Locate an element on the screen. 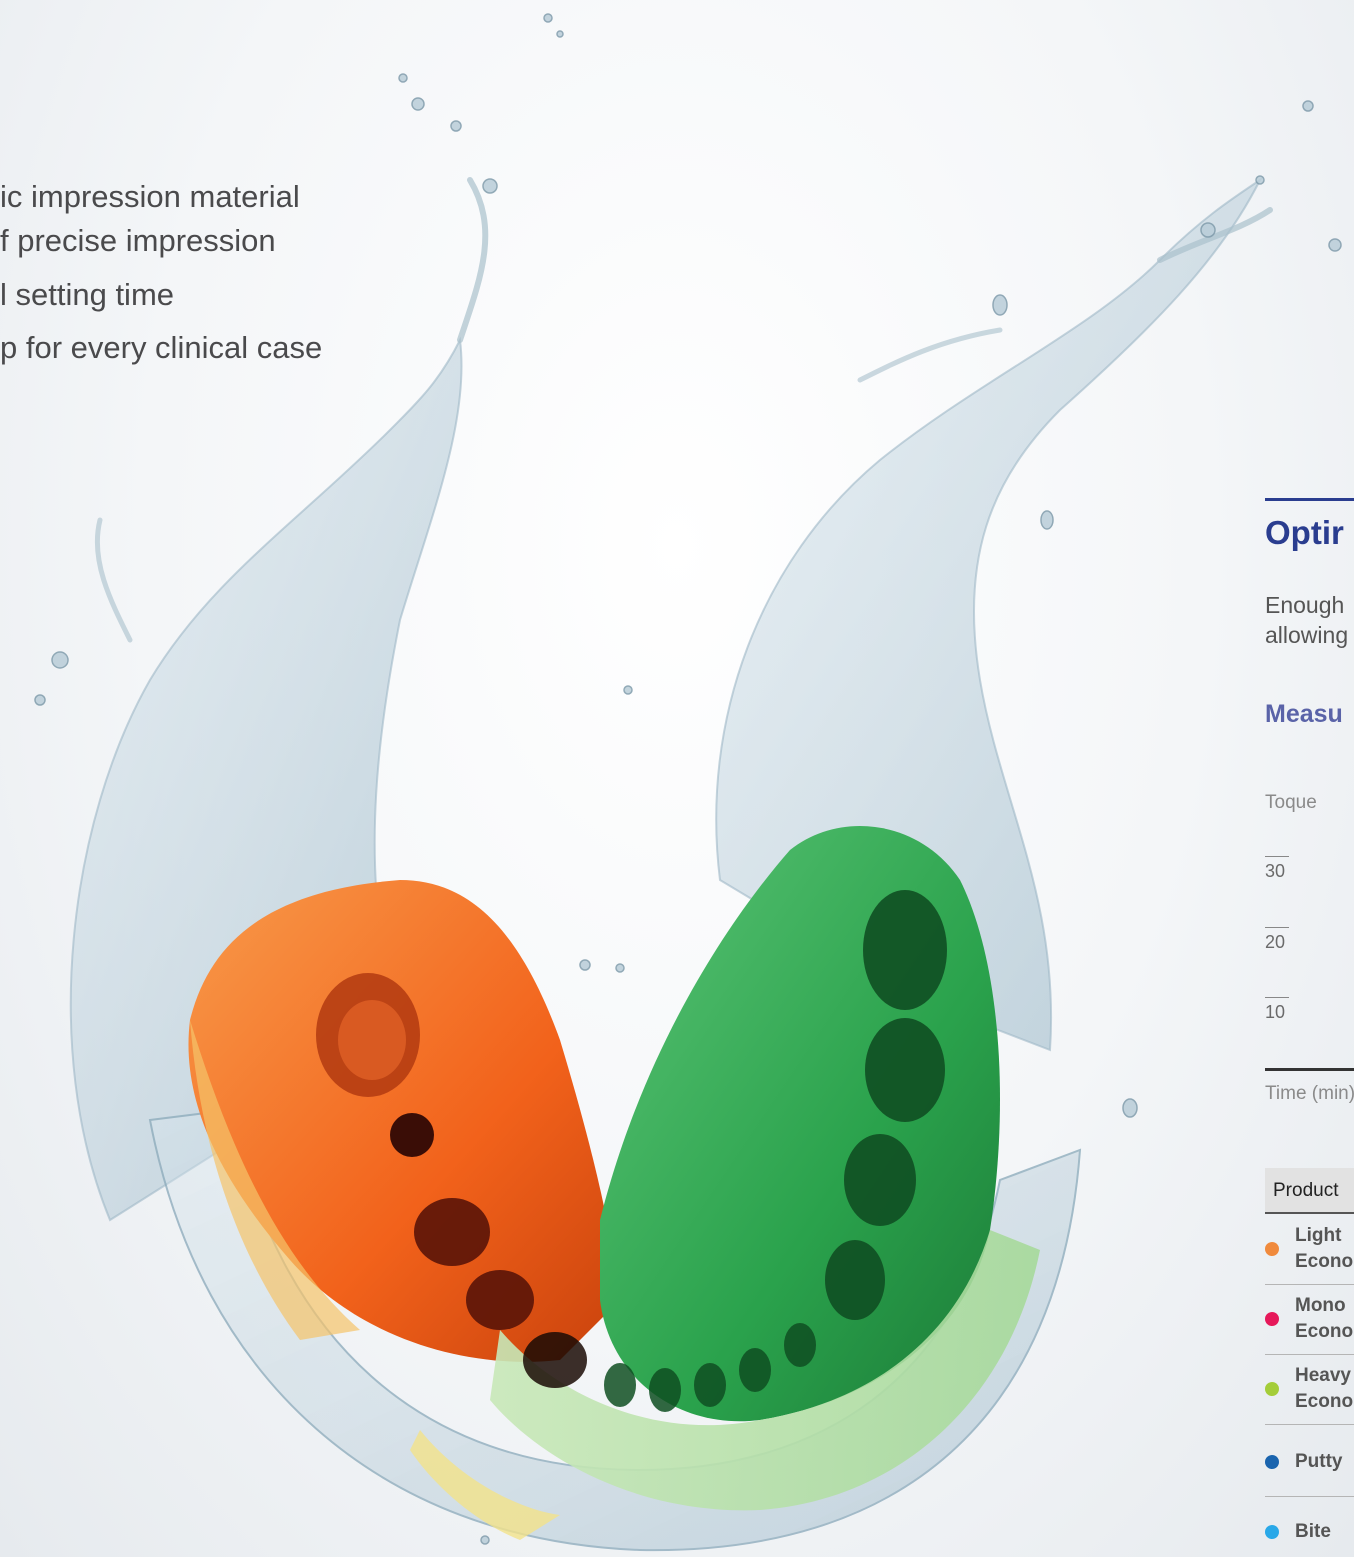 This screenshot has width=1354, height=1557. product-column-header: Product is located at coordinates (1306, 1190).